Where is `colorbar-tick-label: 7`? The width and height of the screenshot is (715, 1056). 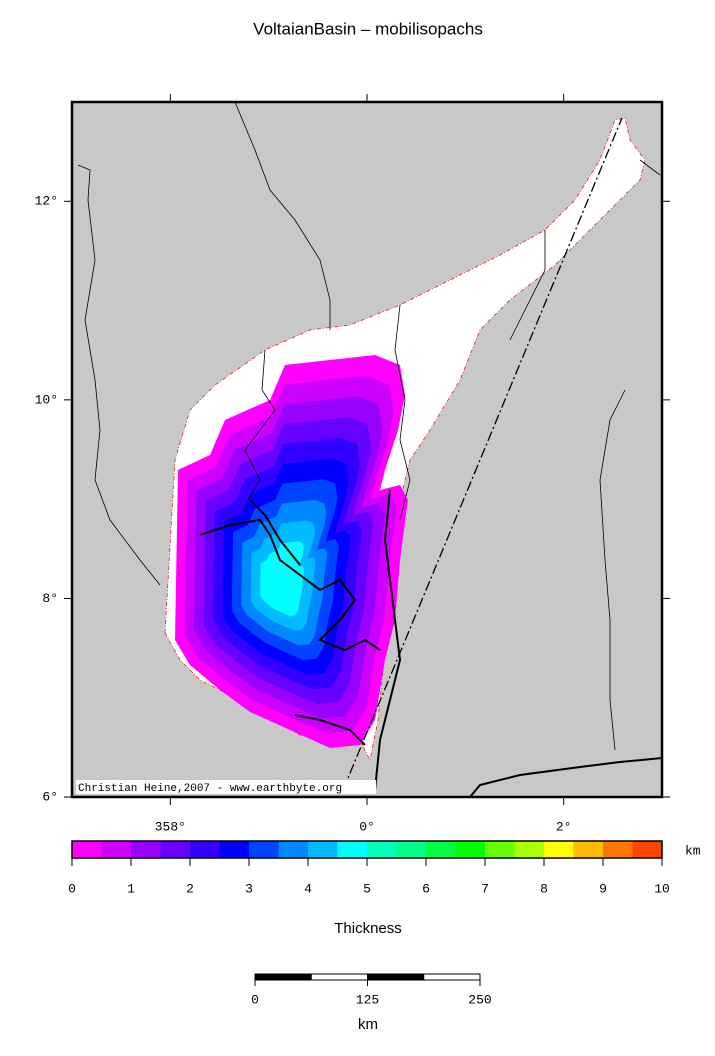
colorbar-tick-label: 7 is located at coordinates (485, 888).